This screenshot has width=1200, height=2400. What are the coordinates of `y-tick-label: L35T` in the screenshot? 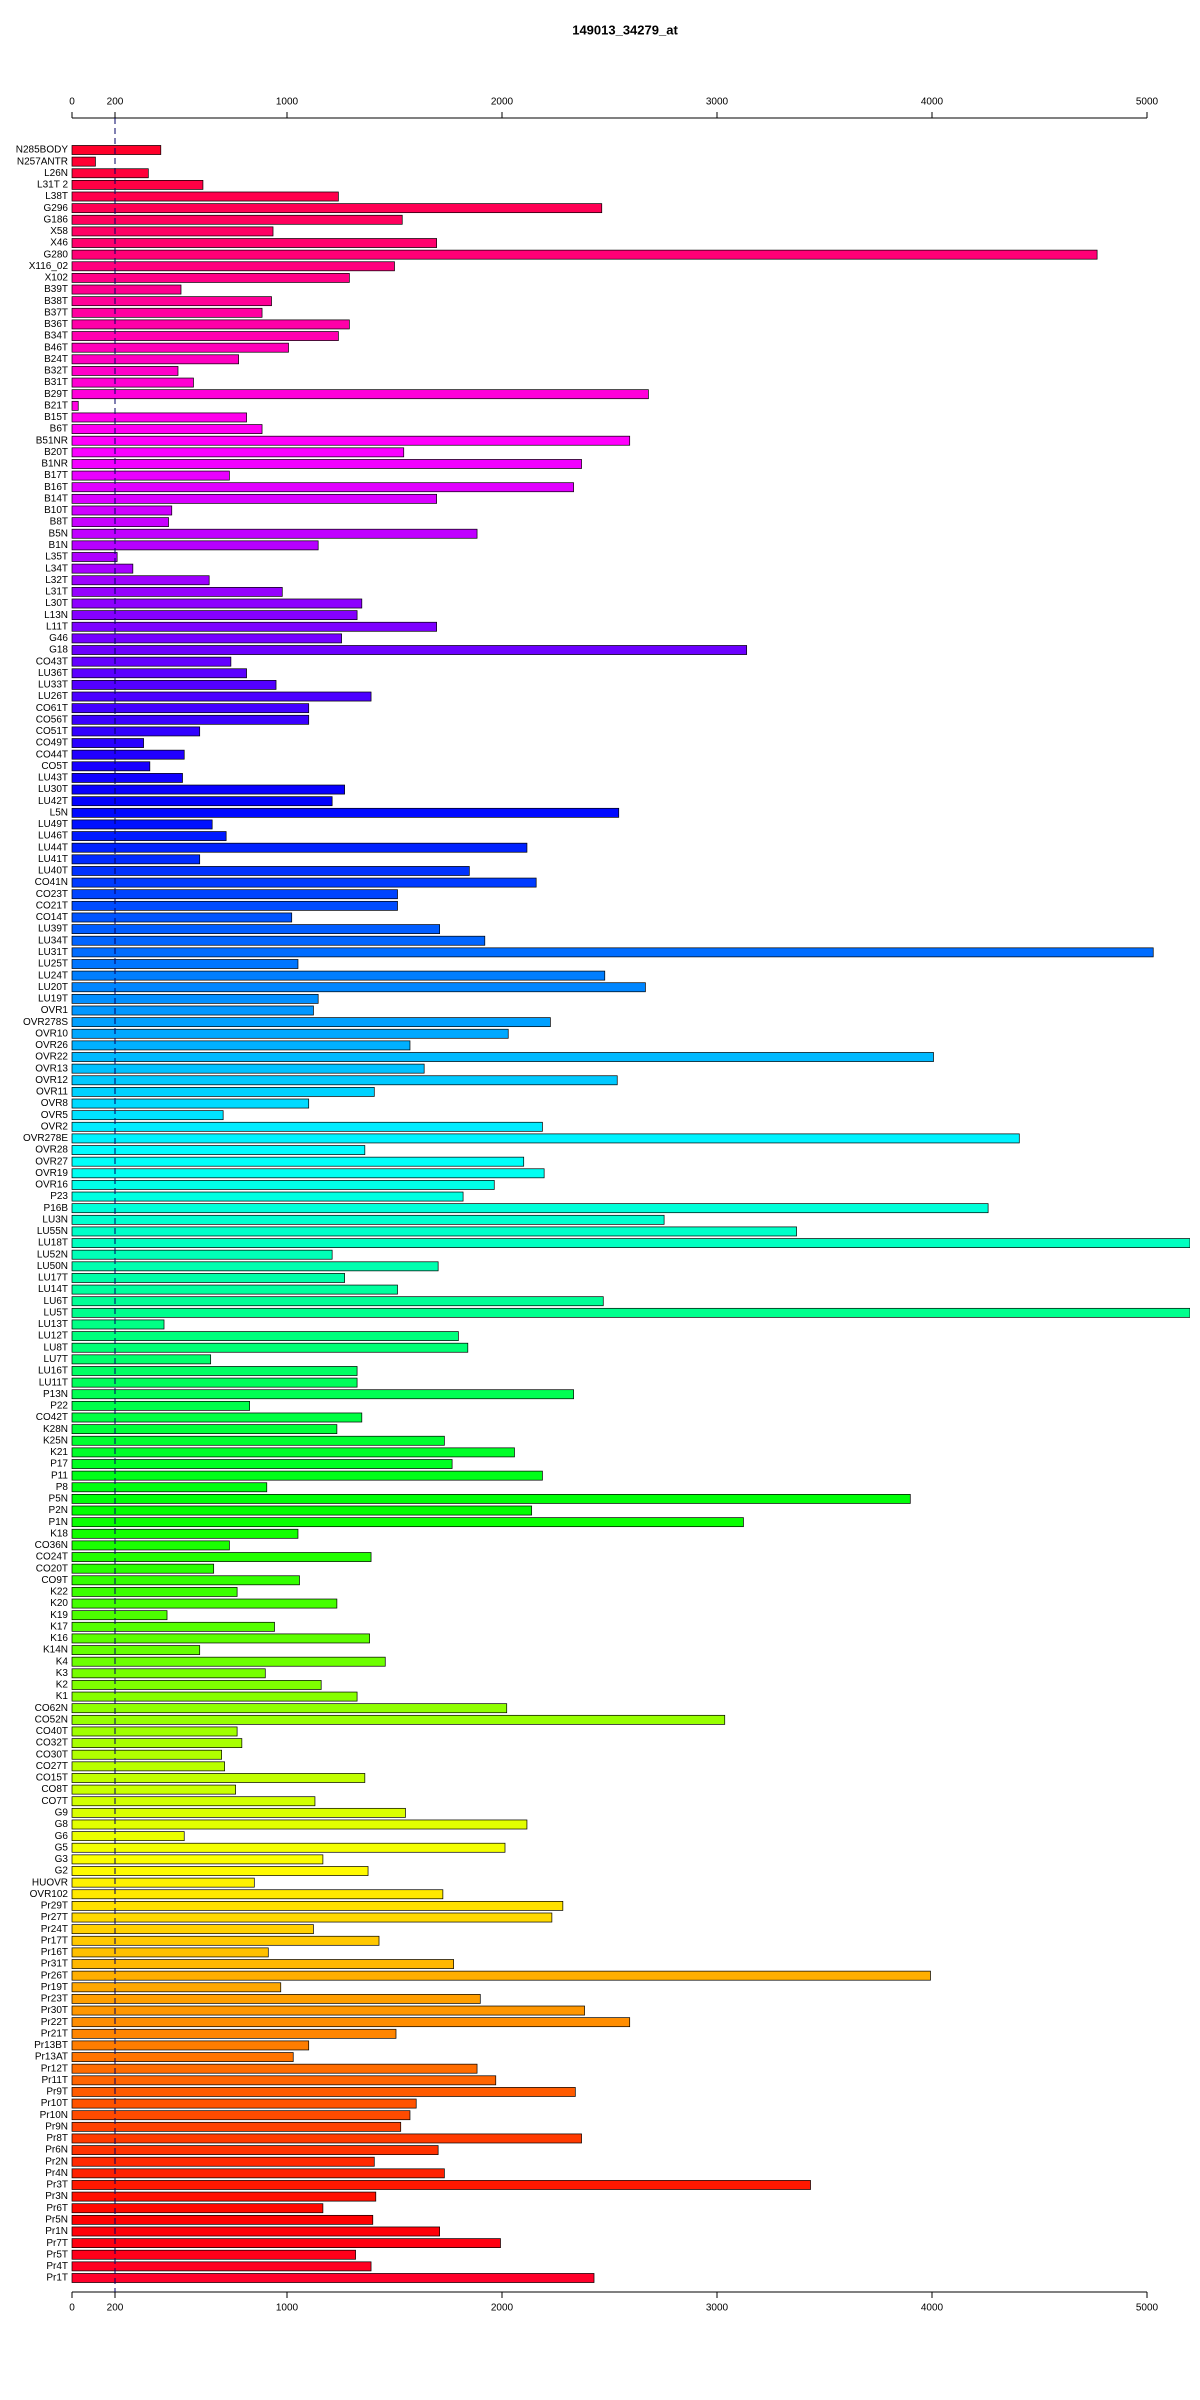 It's located at (56, 557).